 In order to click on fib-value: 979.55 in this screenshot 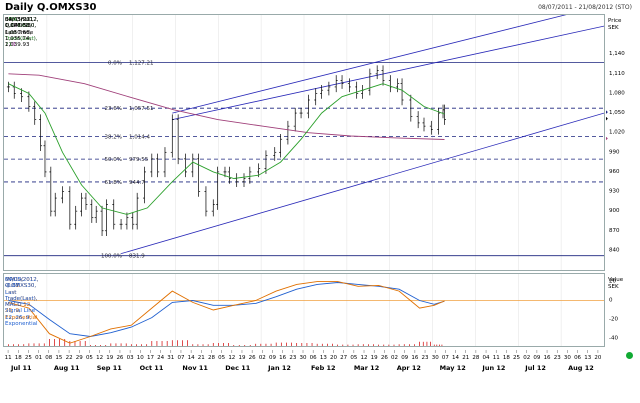, I will do `click(139, 160)`.